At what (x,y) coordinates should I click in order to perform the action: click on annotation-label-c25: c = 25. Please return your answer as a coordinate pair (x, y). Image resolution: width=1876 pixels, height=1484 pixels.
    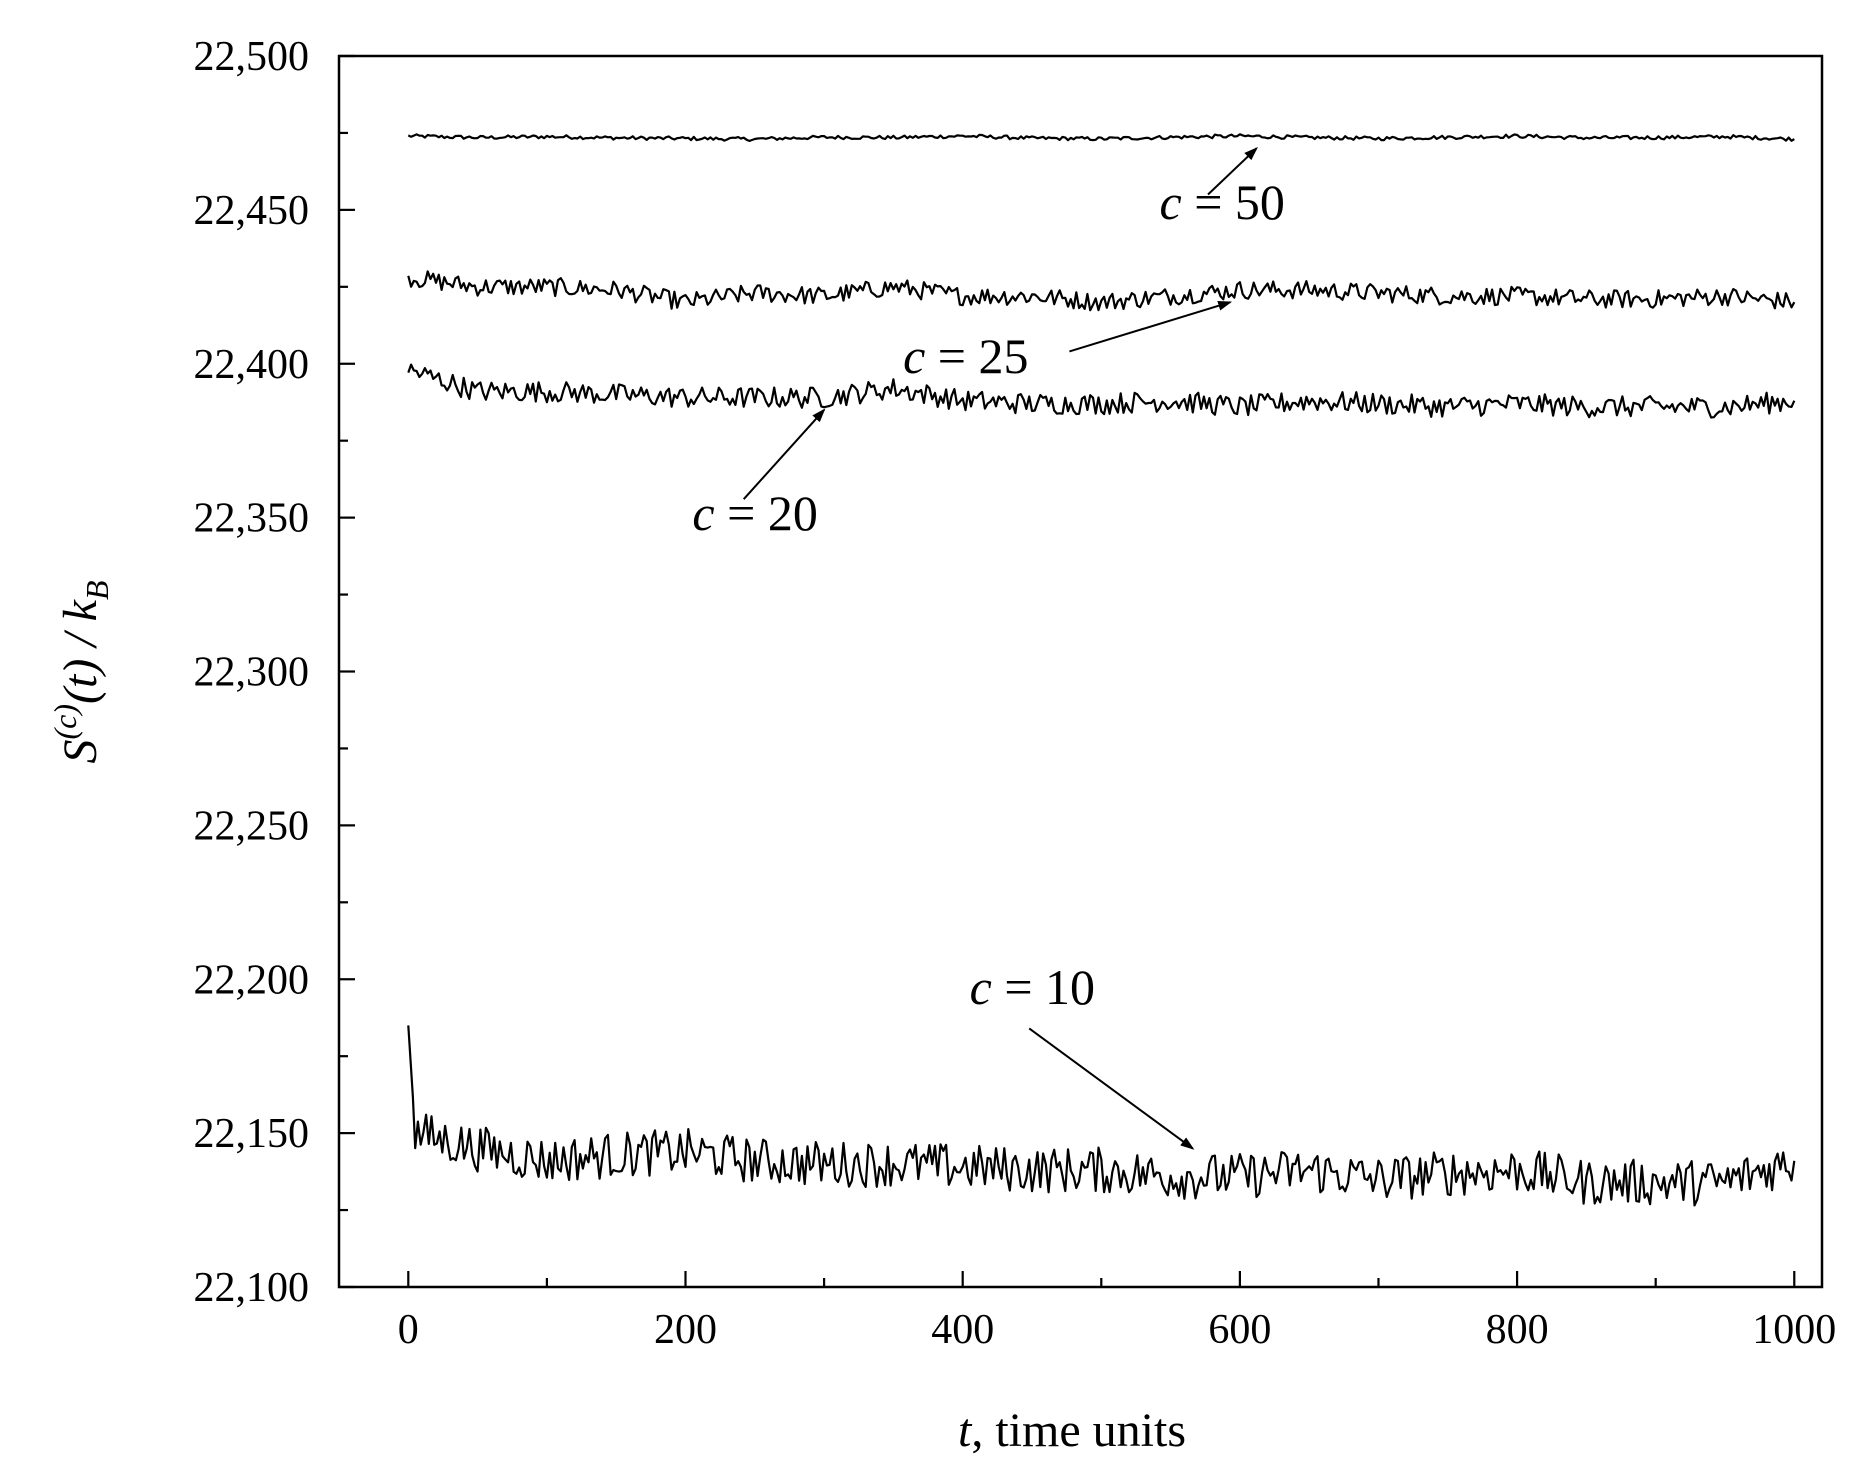
    Looking at the image, I should click on (965, 356).